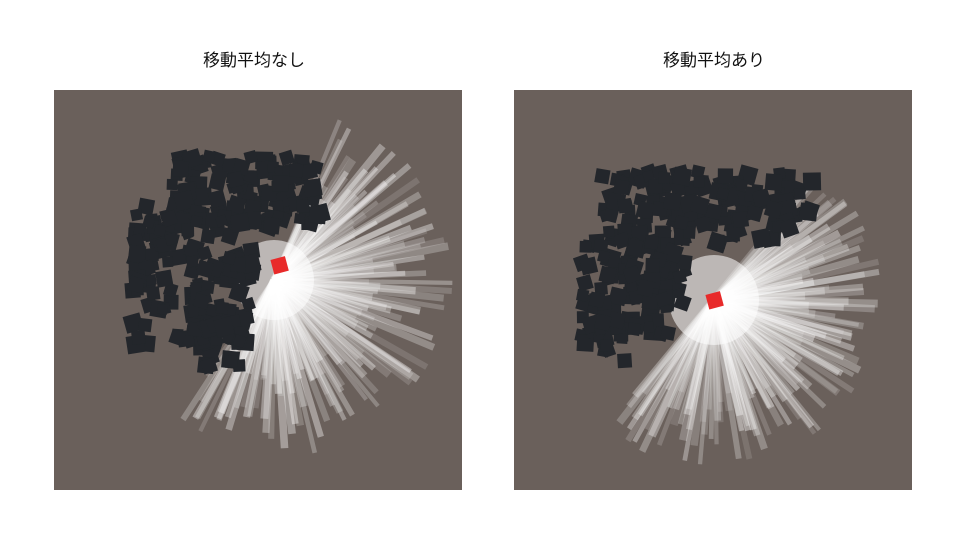  Describe the element at coordinates (697, 266) in the screenshot. I see `cube-cluster` at that location.